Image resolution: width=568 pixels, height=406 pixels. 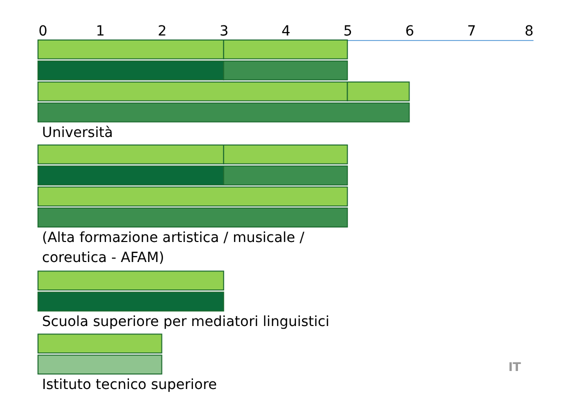 What do you see at coordinates (162, 32) in the screenshot?
I see `x-tick-label: 2` at bounding box center [162, 32].